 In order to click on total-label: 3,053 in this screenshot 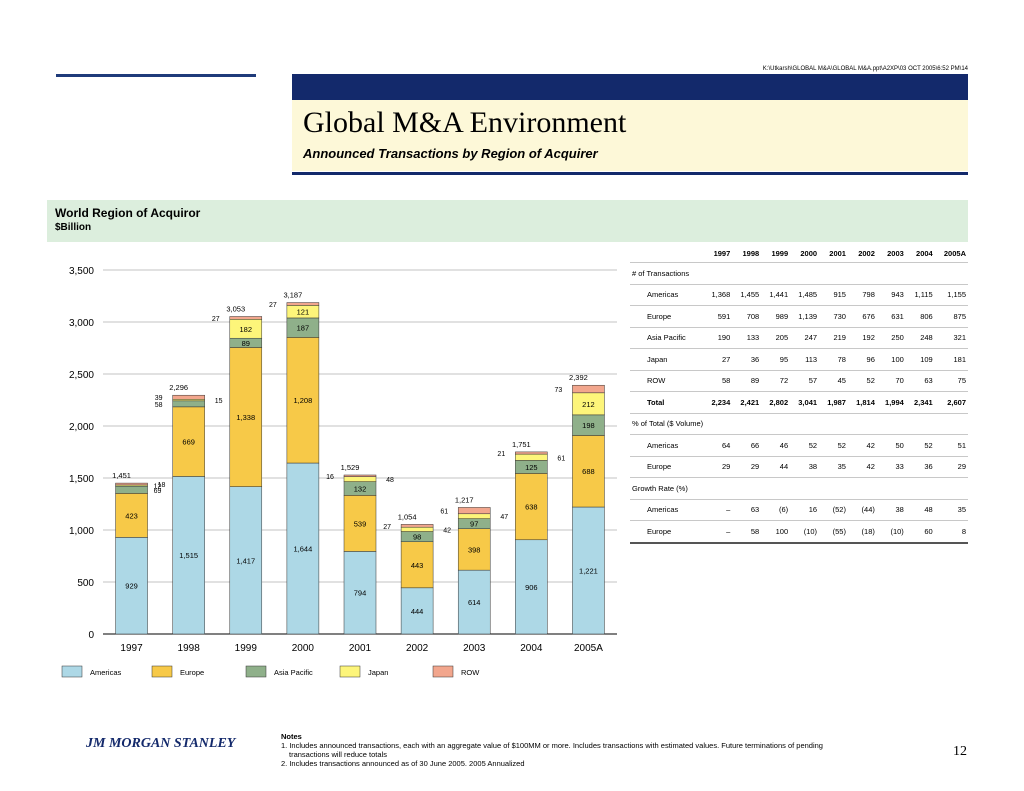, I will do `click(235, 308)`.